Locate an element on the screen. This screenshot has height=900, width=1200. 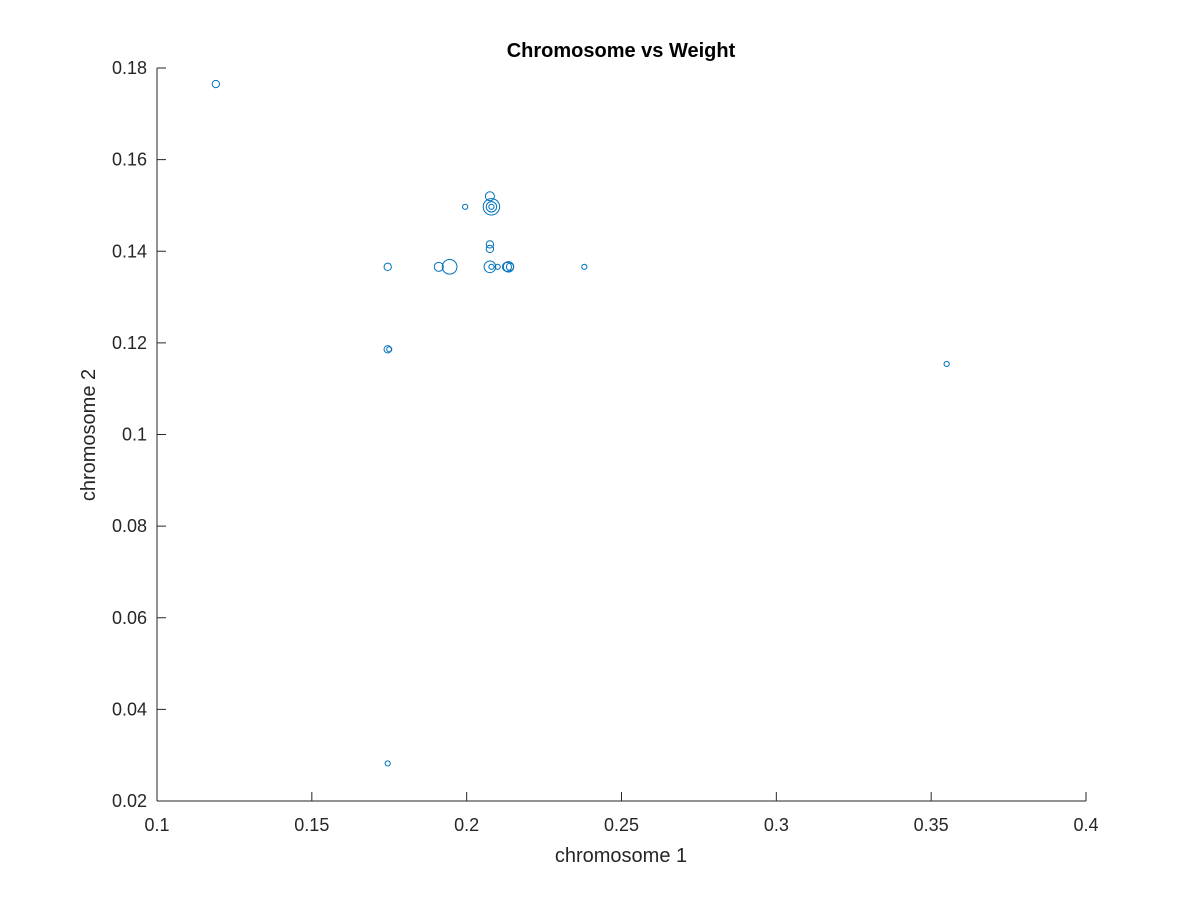
y-tick-label: 0.1 is located at coordinates (134, 435).